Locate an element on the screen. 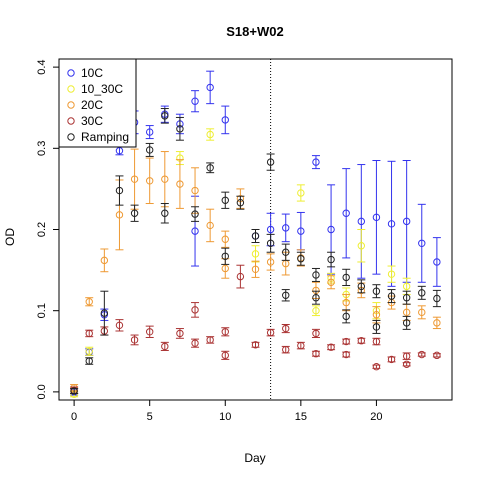  x-tick-label: 20 is located at coordinates (376, 417).